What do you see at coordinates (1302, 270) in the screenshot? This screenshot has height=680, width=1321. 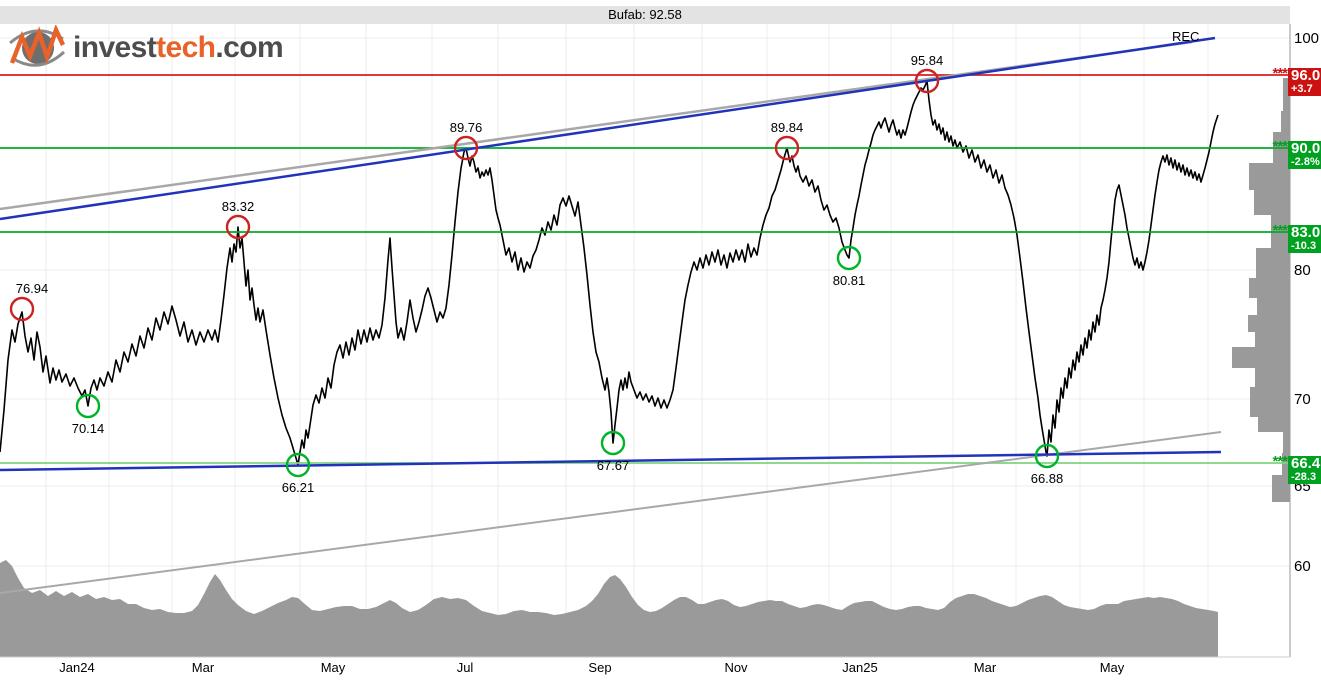 I see `y-axis-tick-label: 80` at bounding box center [1302, 270].